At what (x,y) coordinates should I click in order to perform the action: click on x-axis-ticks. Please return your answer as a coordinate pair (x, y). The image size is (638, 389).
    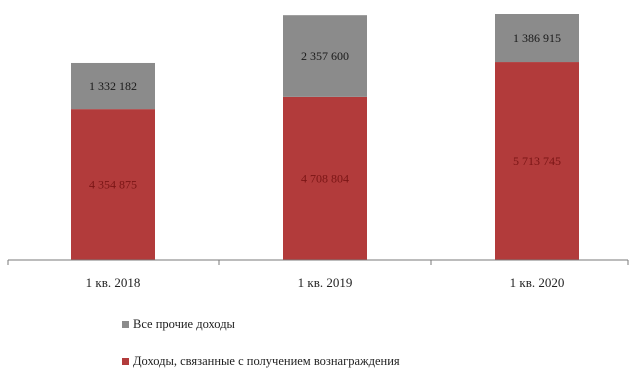
    Looking at the image, I should click on (318, 262).